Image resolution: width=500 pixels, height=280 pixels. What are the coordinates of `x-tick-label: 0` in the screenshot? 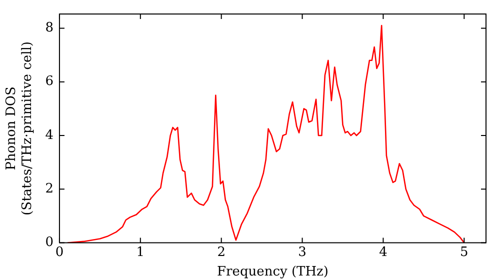 It's located at (59, 252).